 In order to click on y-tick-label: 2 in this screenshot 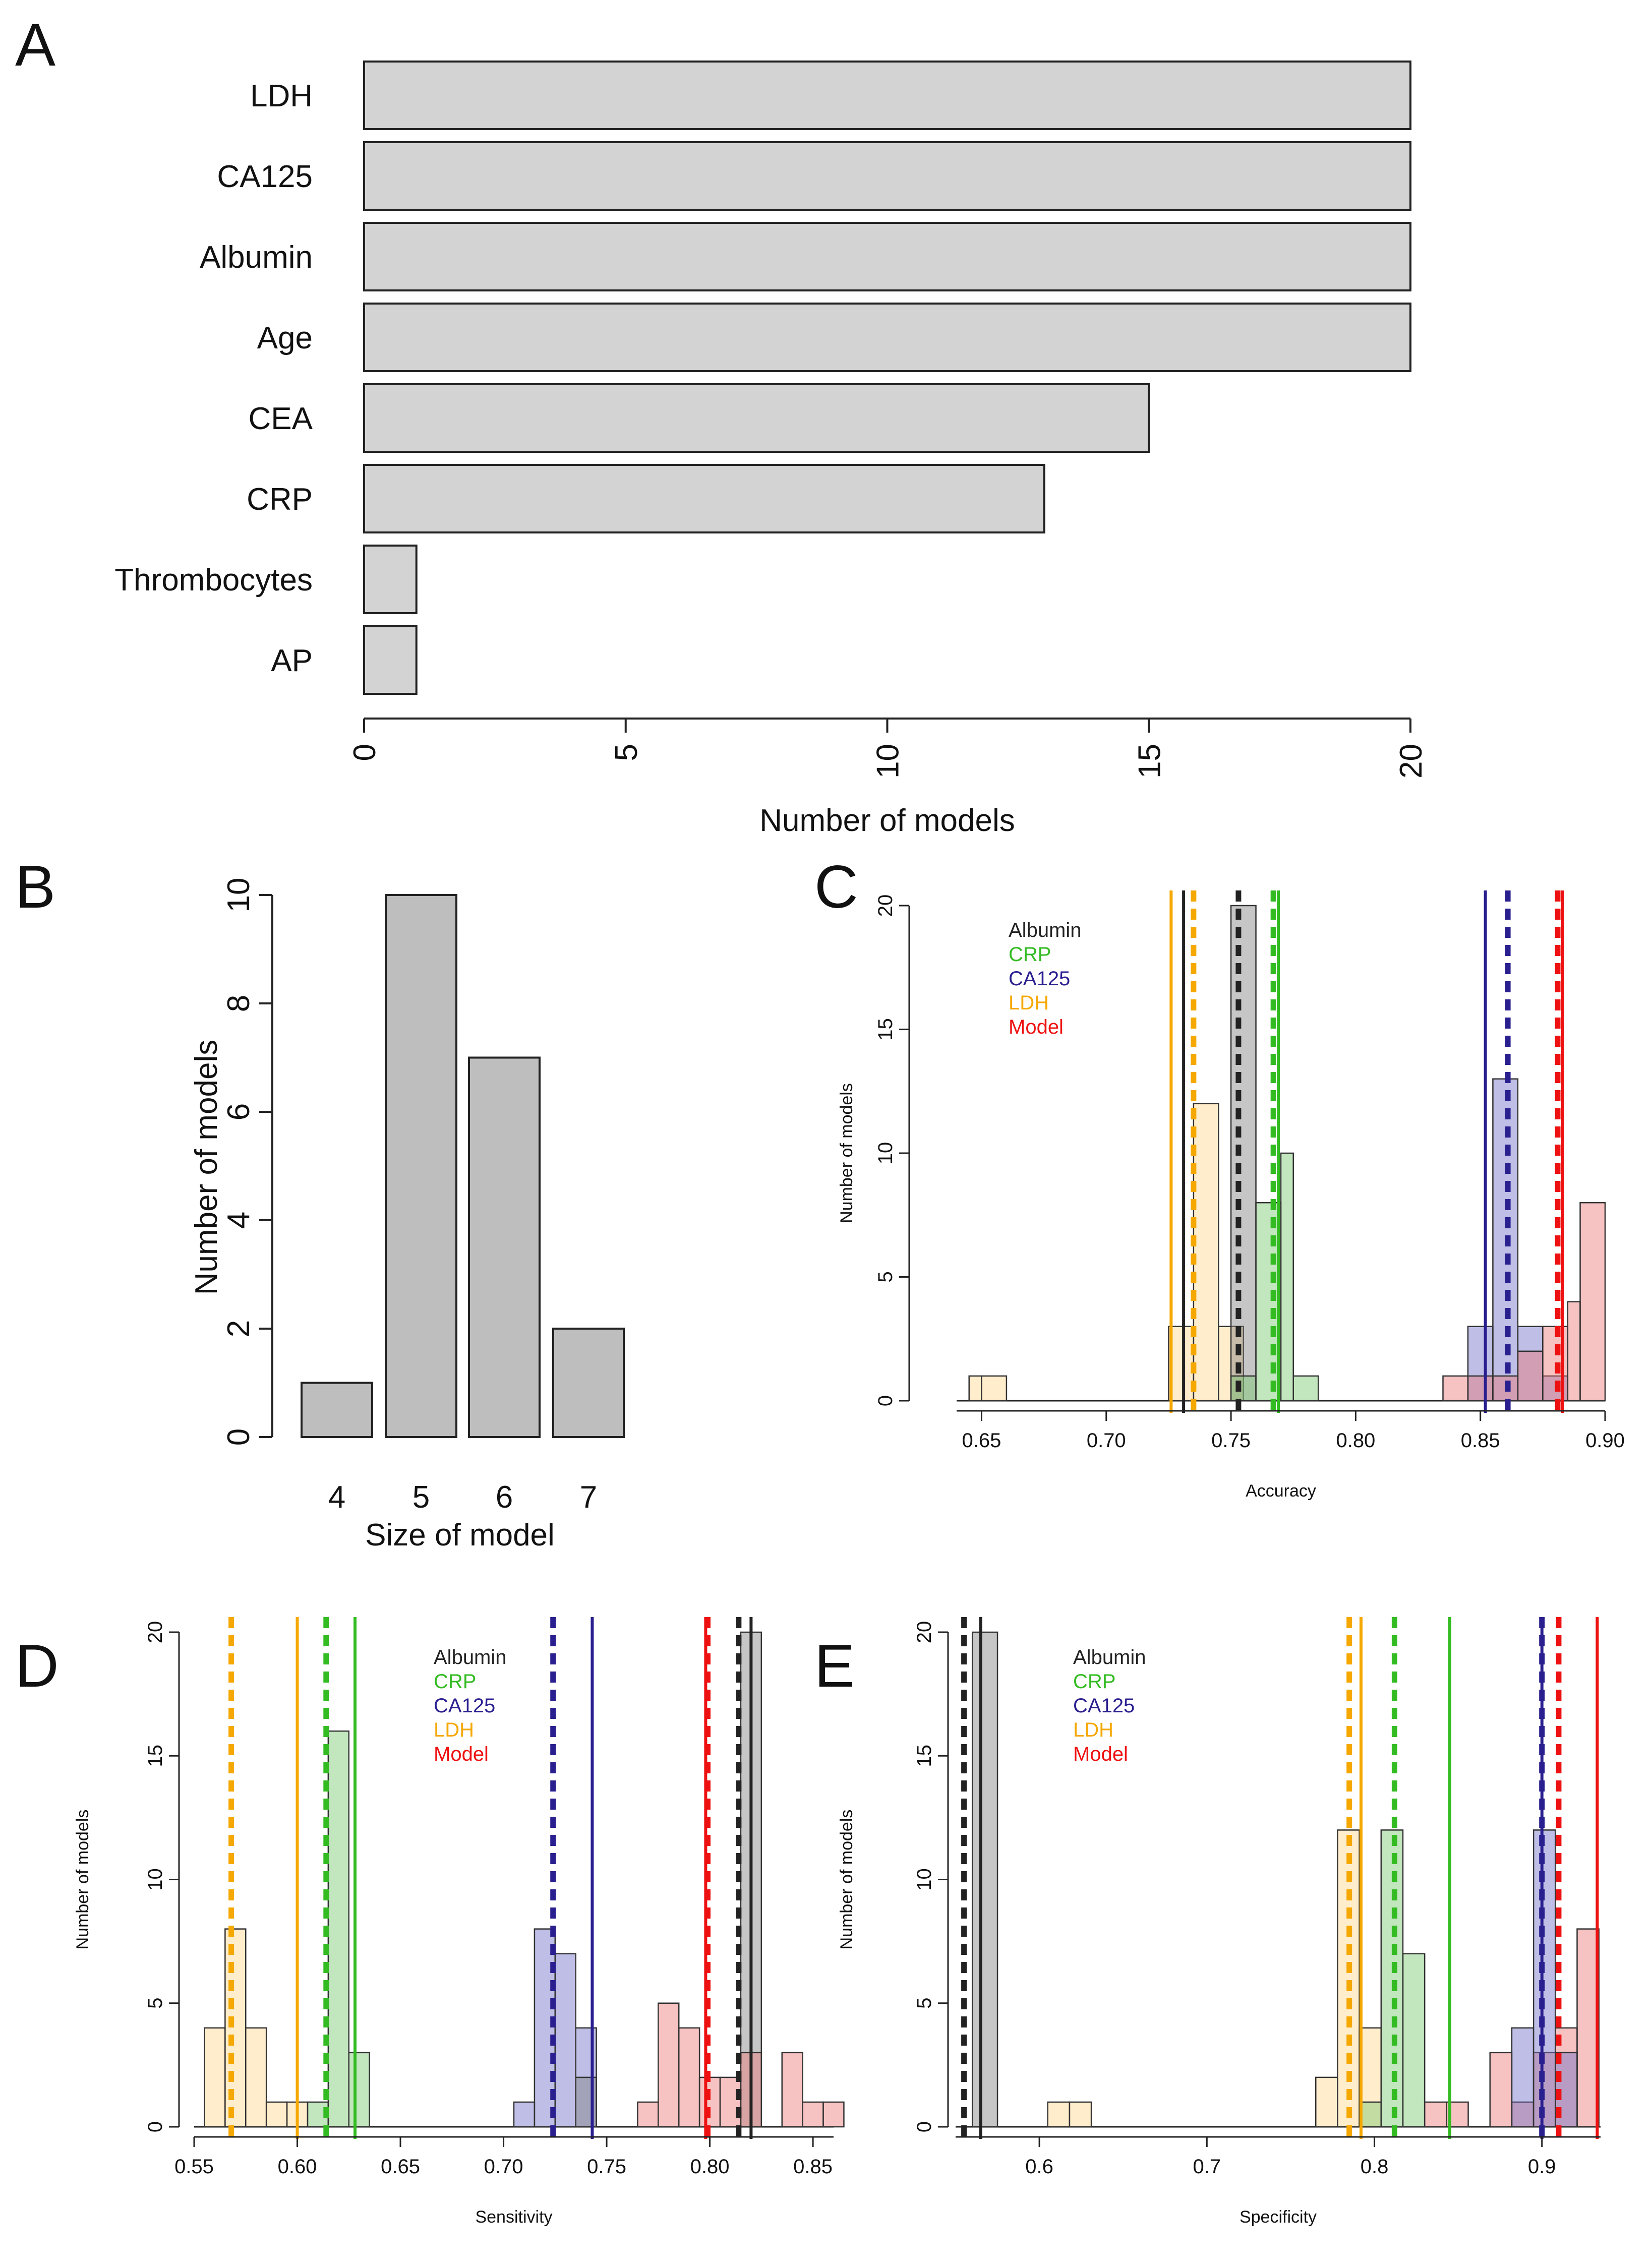, I will do `click(238, 1328)`.